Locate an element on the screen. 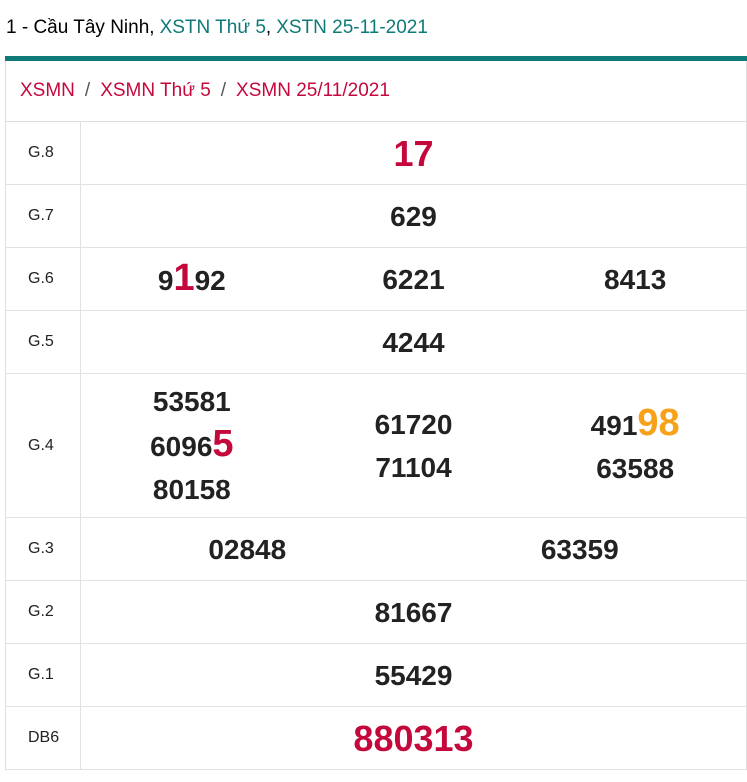 The height and width of the screenshot is (782, 747). prize-values: 9192 6221 8413 is located at coordinates (413, 279).